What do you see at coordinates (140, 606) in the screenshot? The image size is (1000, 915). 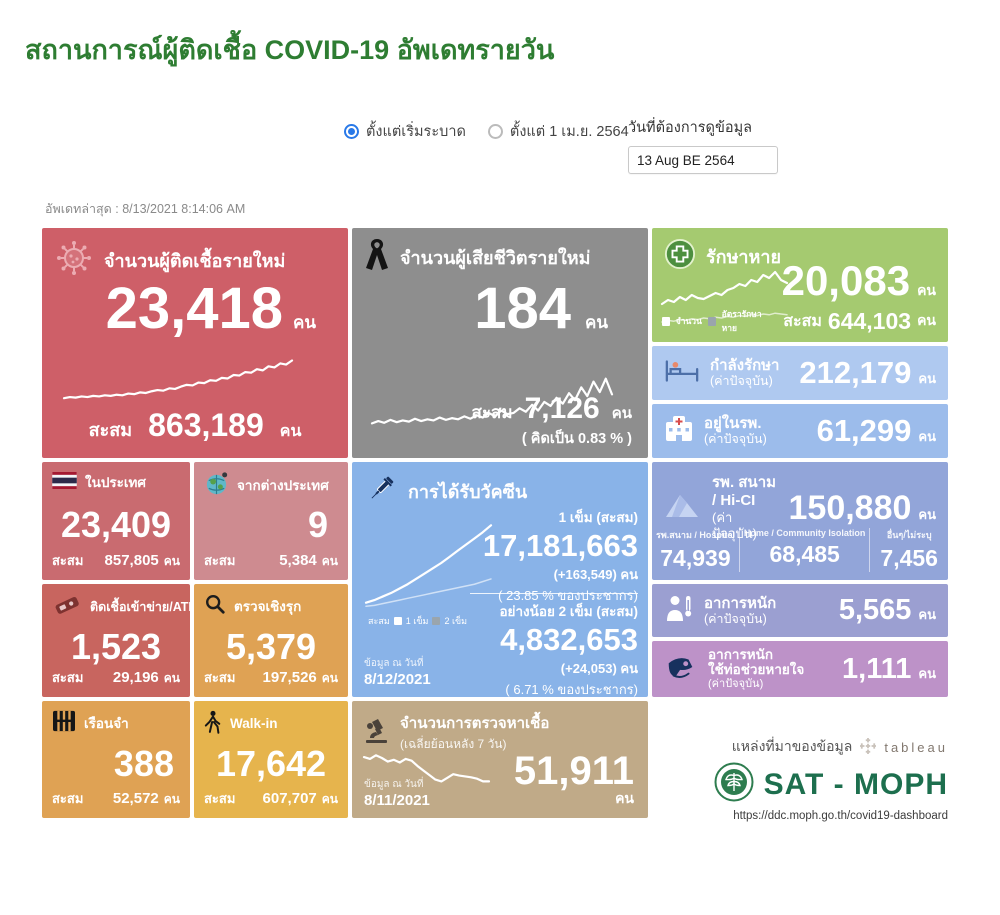 I see `card-title: ติดเชื้อเข้าข่าย/ATK` at bounding box center [140, 606].